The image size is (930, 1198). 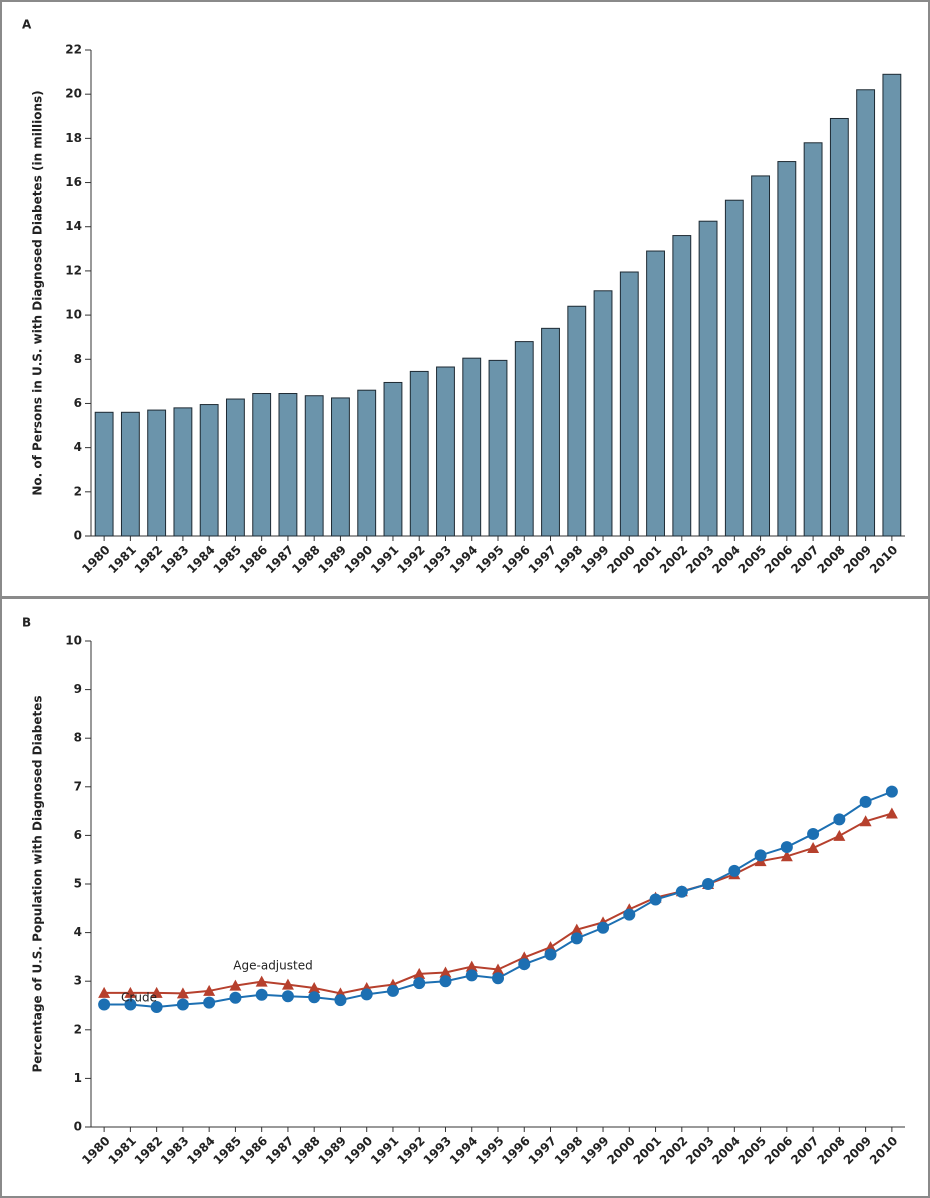 What do you see at coordinates (73, 138) in the screenshot?
I see `y-tick-label: 18` at bounding box center [73, 138].